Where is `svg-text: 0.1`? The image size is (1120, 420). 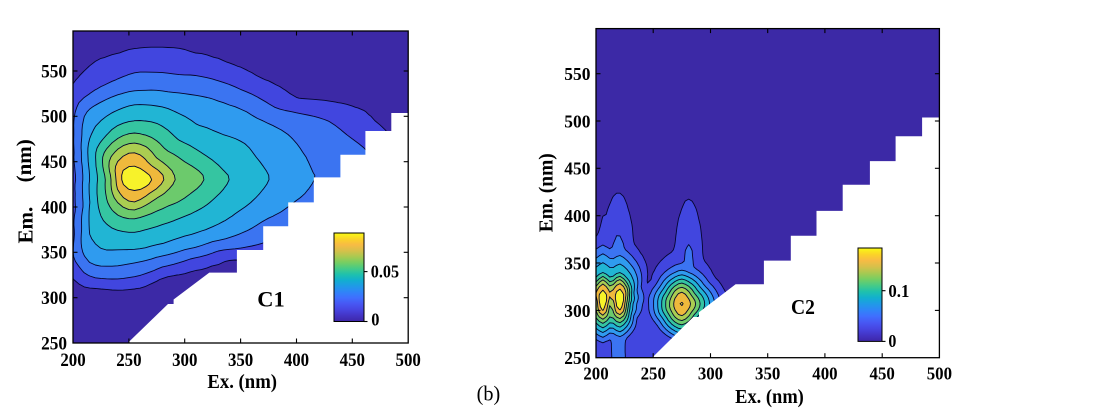
svg-text: 0.1 is located at coordinates (898, 291).